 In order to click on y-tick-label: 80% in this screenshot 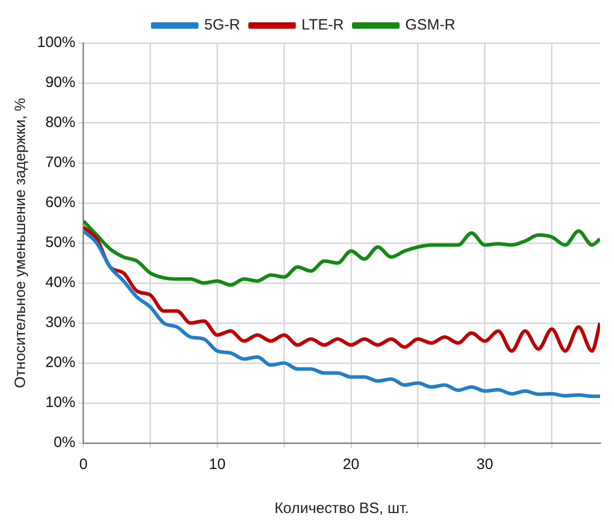, I will do `click(60, 123)`.